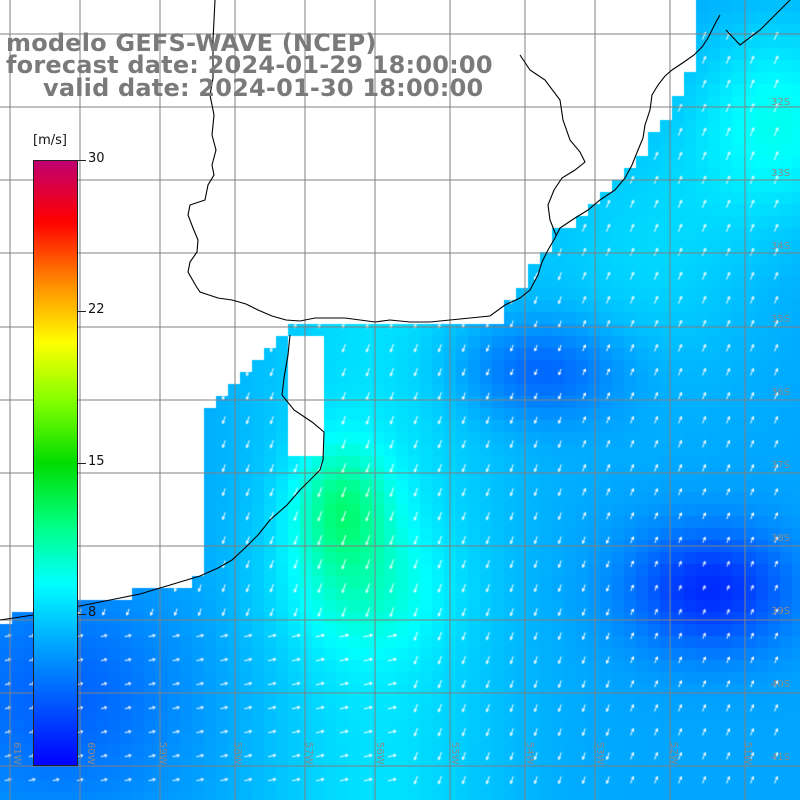 The height and width of the screenshot is (800, 800). Describe the element at coordinates (780, 684) in the screenshot. I see `lat-label: 40S` at that location.